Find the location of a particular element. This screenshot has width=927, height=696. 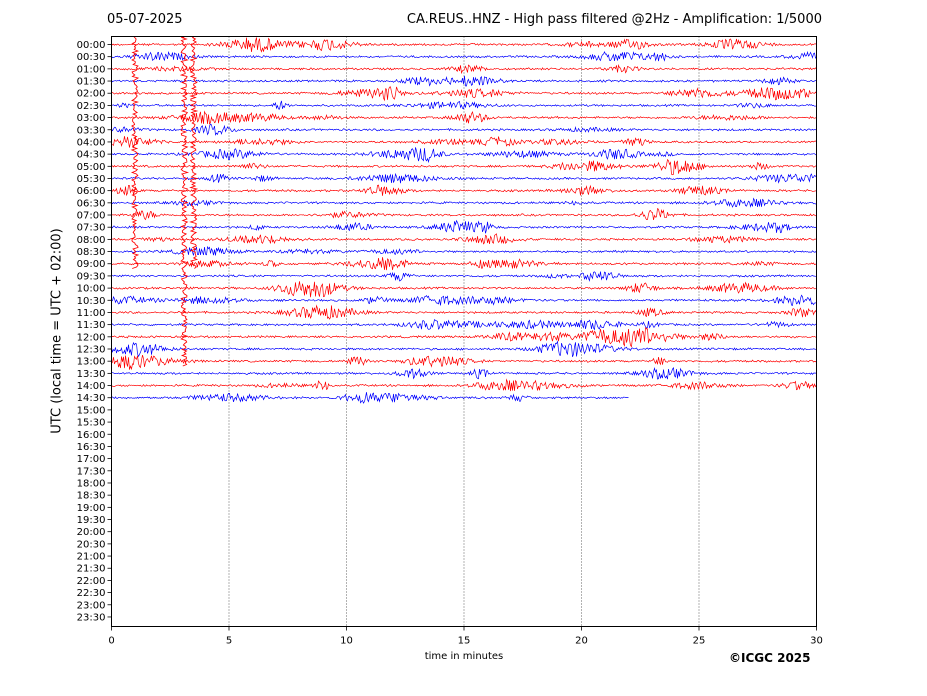

y-tick-label: 11:00 is located at coordinates (91, 313).